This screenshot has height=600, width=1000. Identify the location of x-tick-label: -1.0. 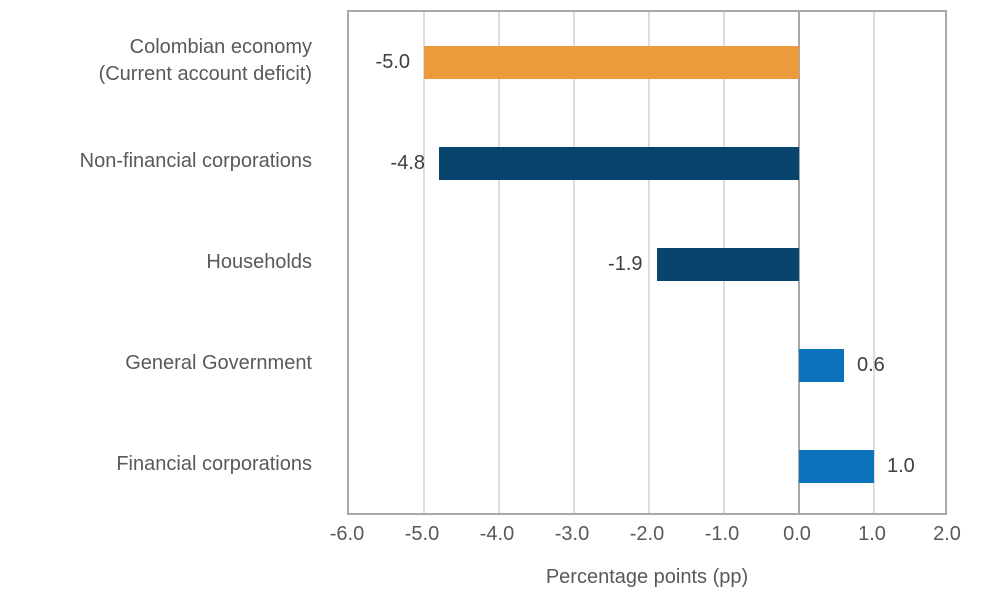
(722, 534).